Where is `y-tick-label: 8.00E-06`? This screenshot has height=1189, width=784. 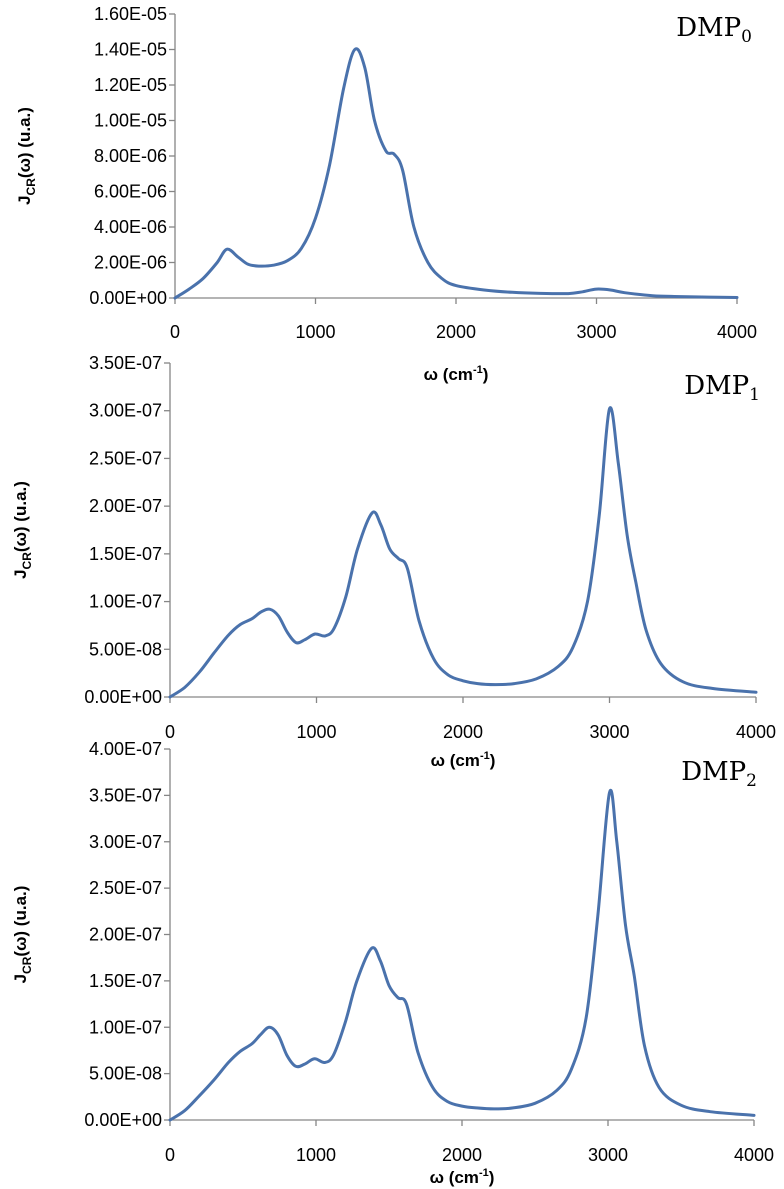 y-tick-label: 8.00E-06 is located at coordinates (130, 156).